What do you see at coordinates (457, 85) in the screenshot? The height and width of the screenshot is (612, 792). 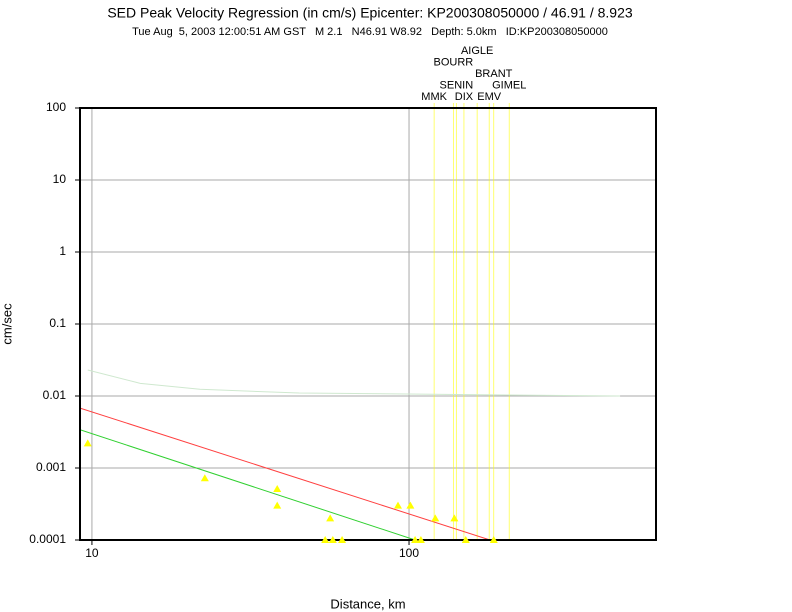 I see `station-label: SENIN` at bounding box center [457, 85].